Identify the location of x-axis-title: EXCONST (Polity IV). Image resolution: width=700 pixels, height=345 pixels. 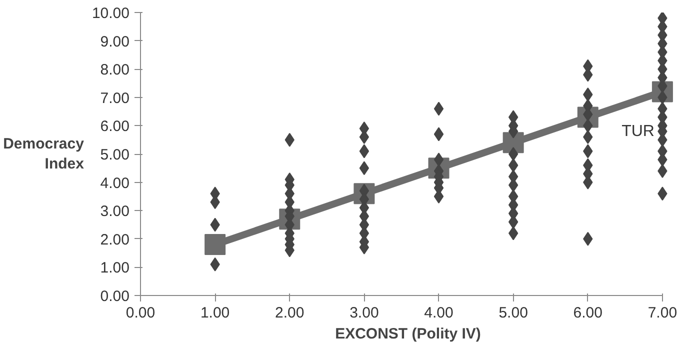
(408, 334).